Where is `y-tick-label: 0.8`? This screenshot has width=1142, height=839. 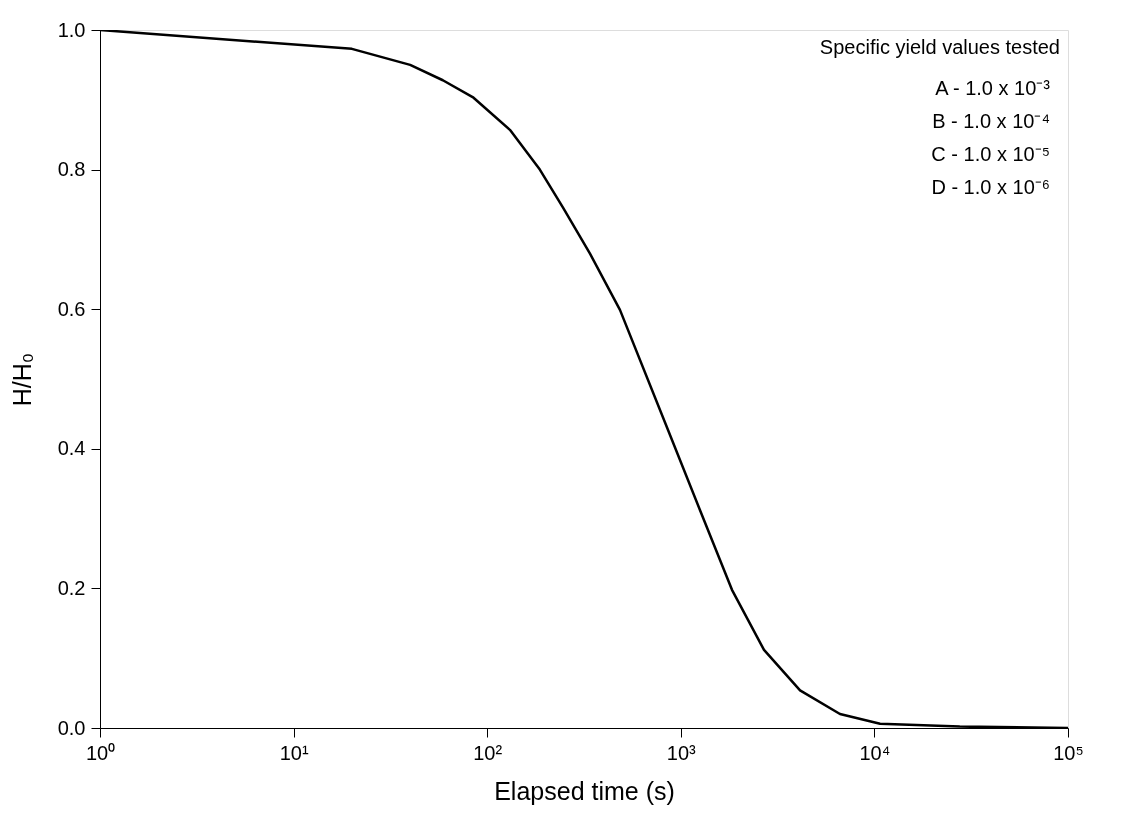
y-tick-label: 0.8 is located at coordinates (71, 169).